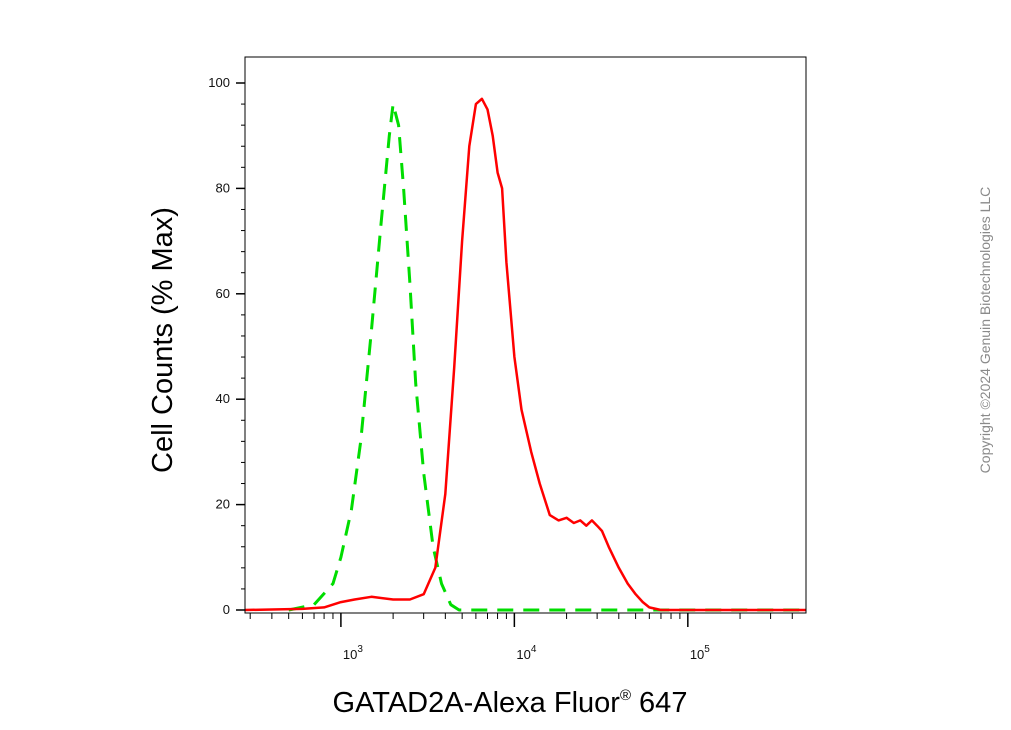  I want to click on x-axis-title-registered: ®, so click(625, 695).